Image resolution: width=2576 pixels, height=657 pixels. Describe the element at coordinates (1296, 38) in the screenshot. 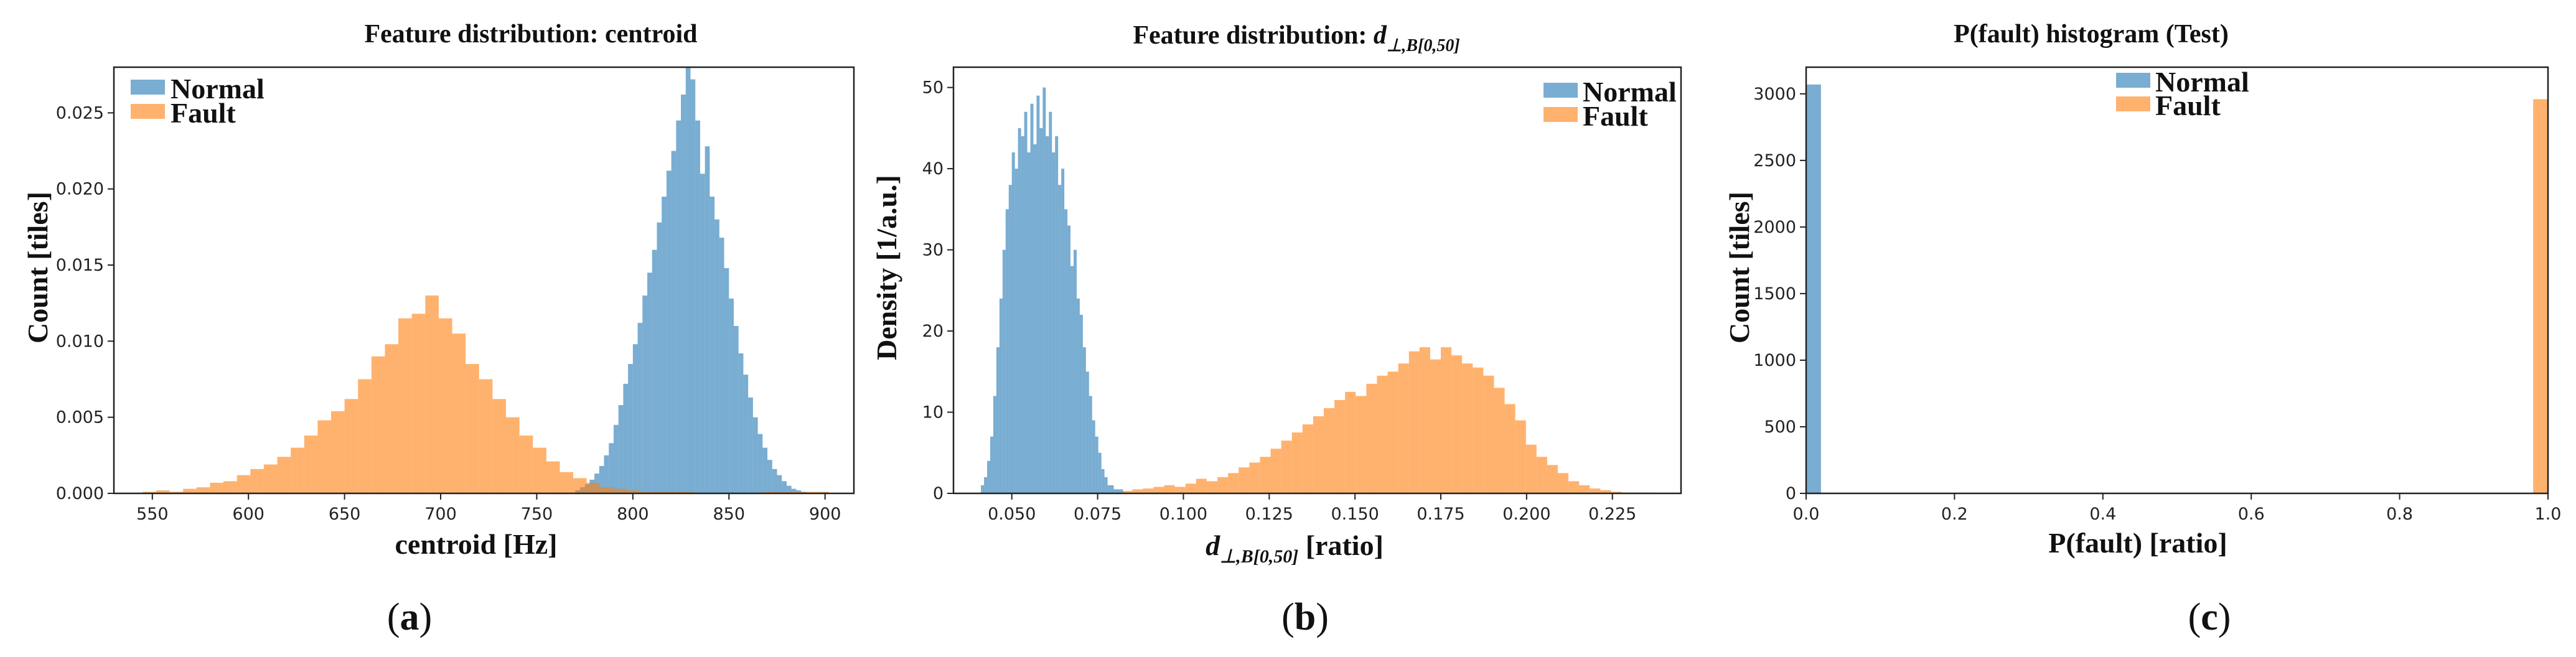

I see `panel-b-title: Feature distribution: d⊥,B[0,50]` at that location.